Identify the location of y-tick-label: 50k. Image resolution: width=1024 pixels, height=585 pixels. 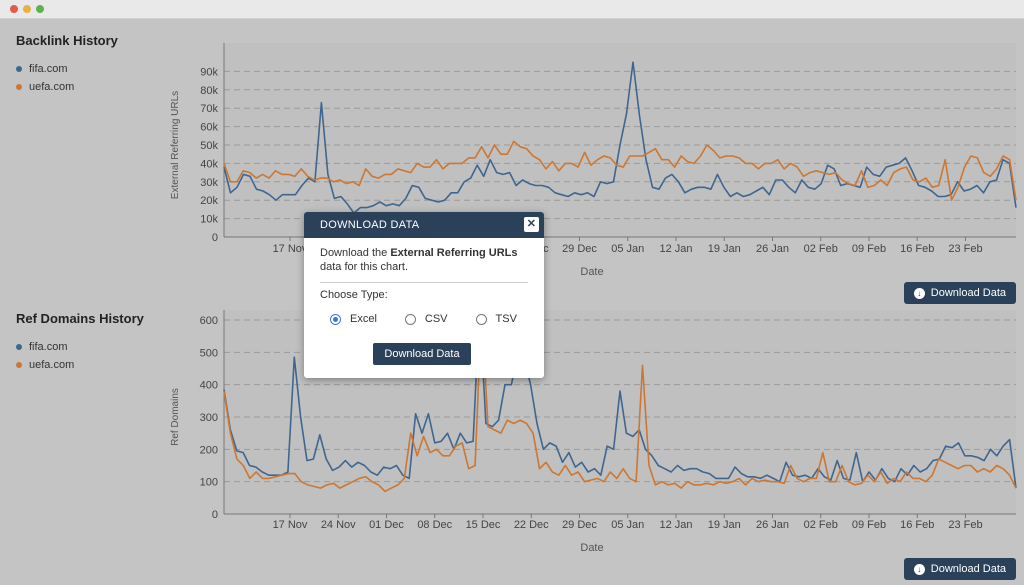
(209, 146).